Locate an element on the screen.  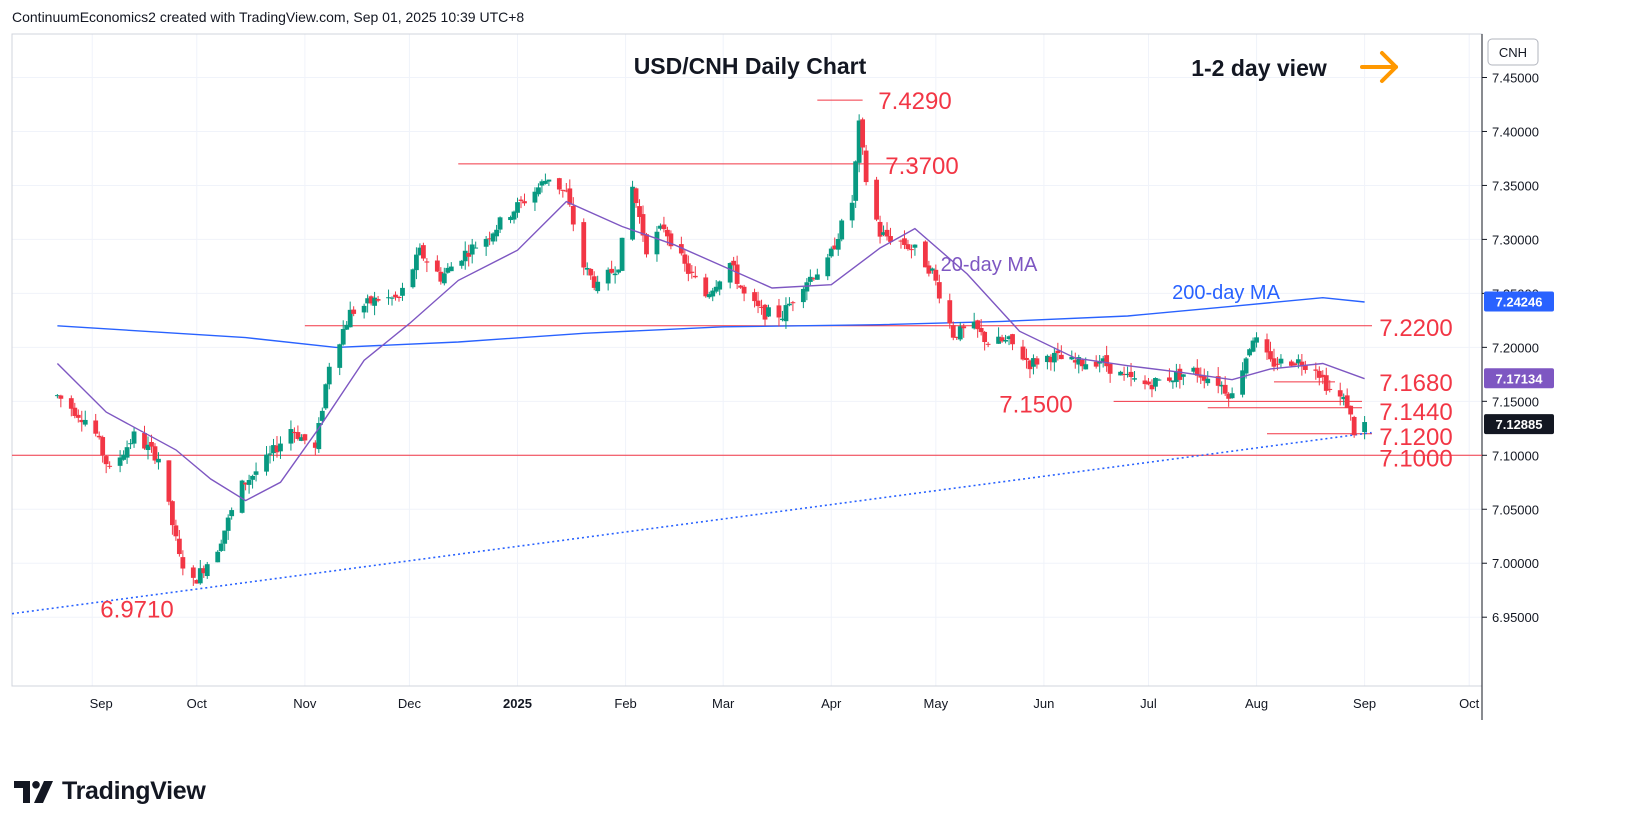
y-tick-label: 7.15000 is located at coordinates (1515, 401).